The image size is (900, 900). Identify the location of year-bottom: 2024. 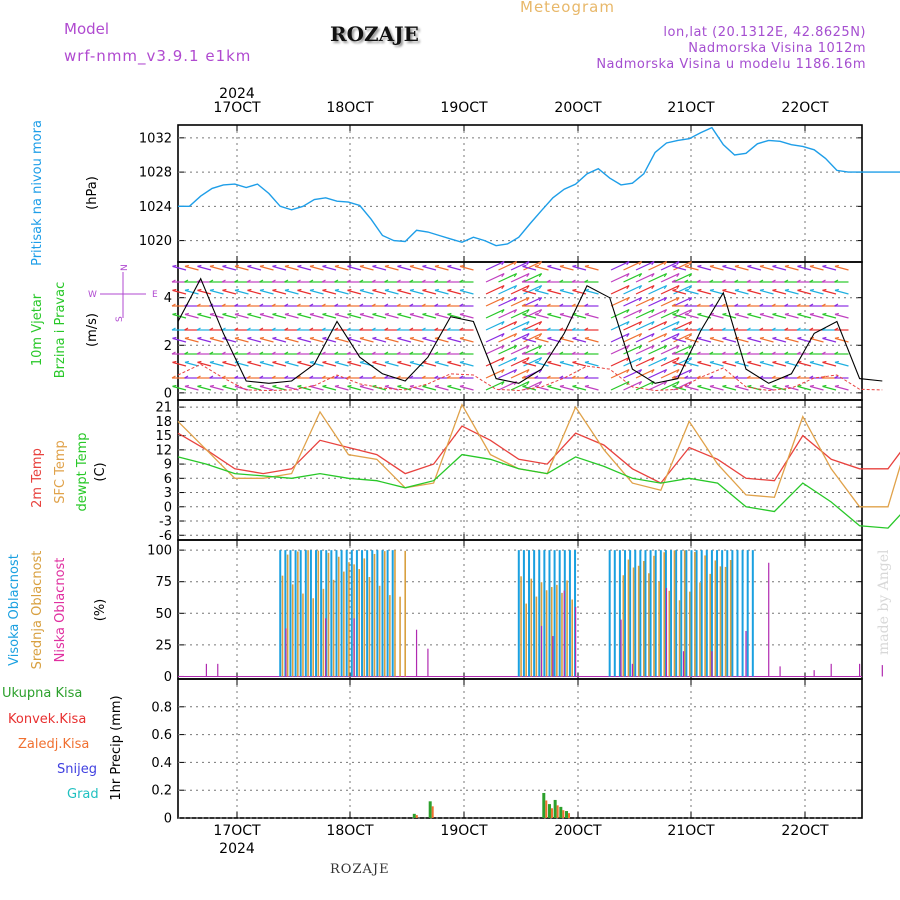
(237, 849).